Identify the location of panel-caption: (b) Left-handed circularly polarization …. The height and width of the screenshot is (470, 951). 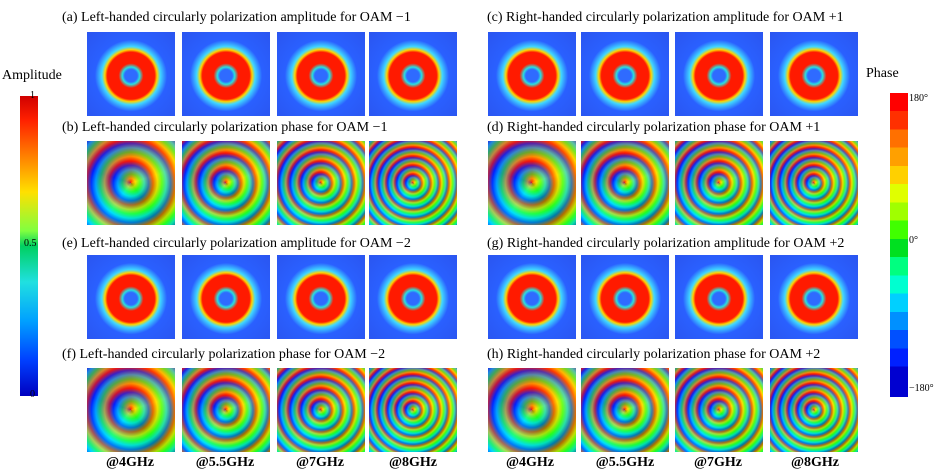
(225, 127).